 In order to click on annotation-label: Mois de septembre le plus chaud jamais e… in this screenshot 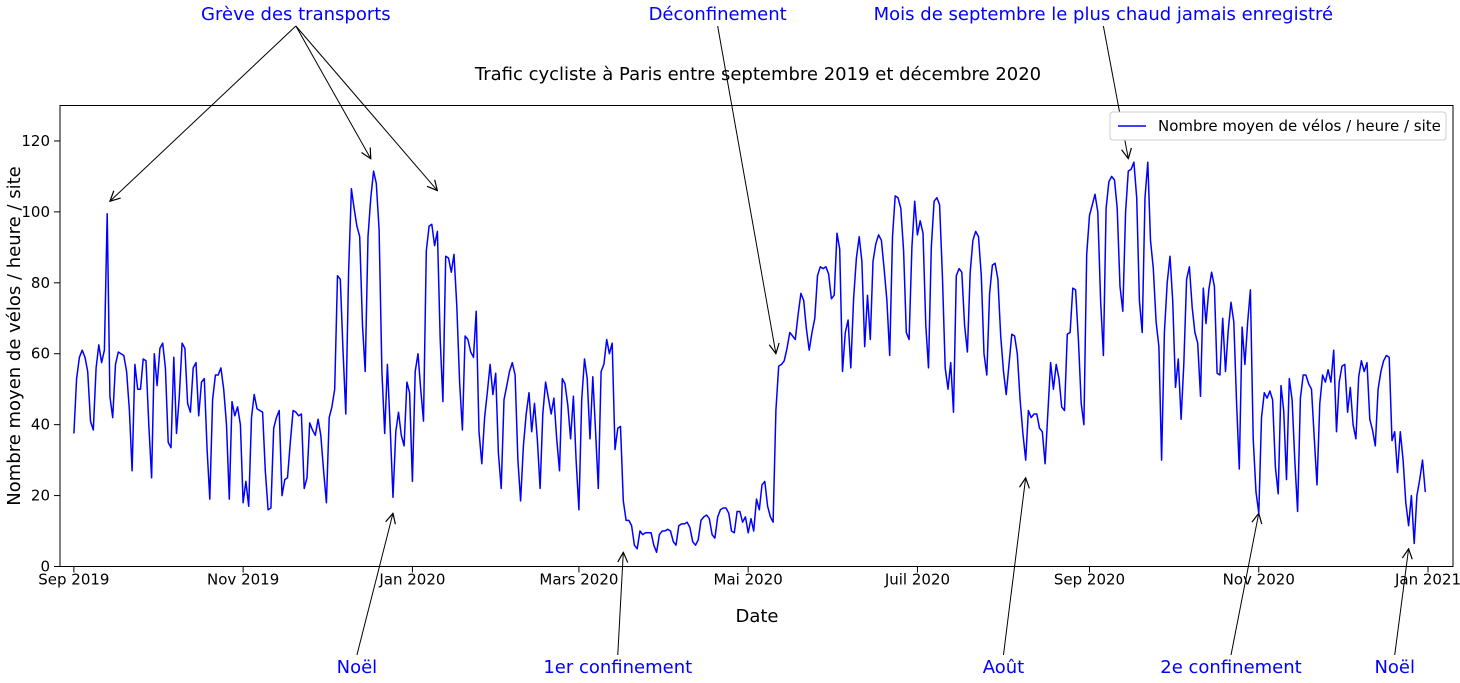, I will do `click(1103, 14)`.